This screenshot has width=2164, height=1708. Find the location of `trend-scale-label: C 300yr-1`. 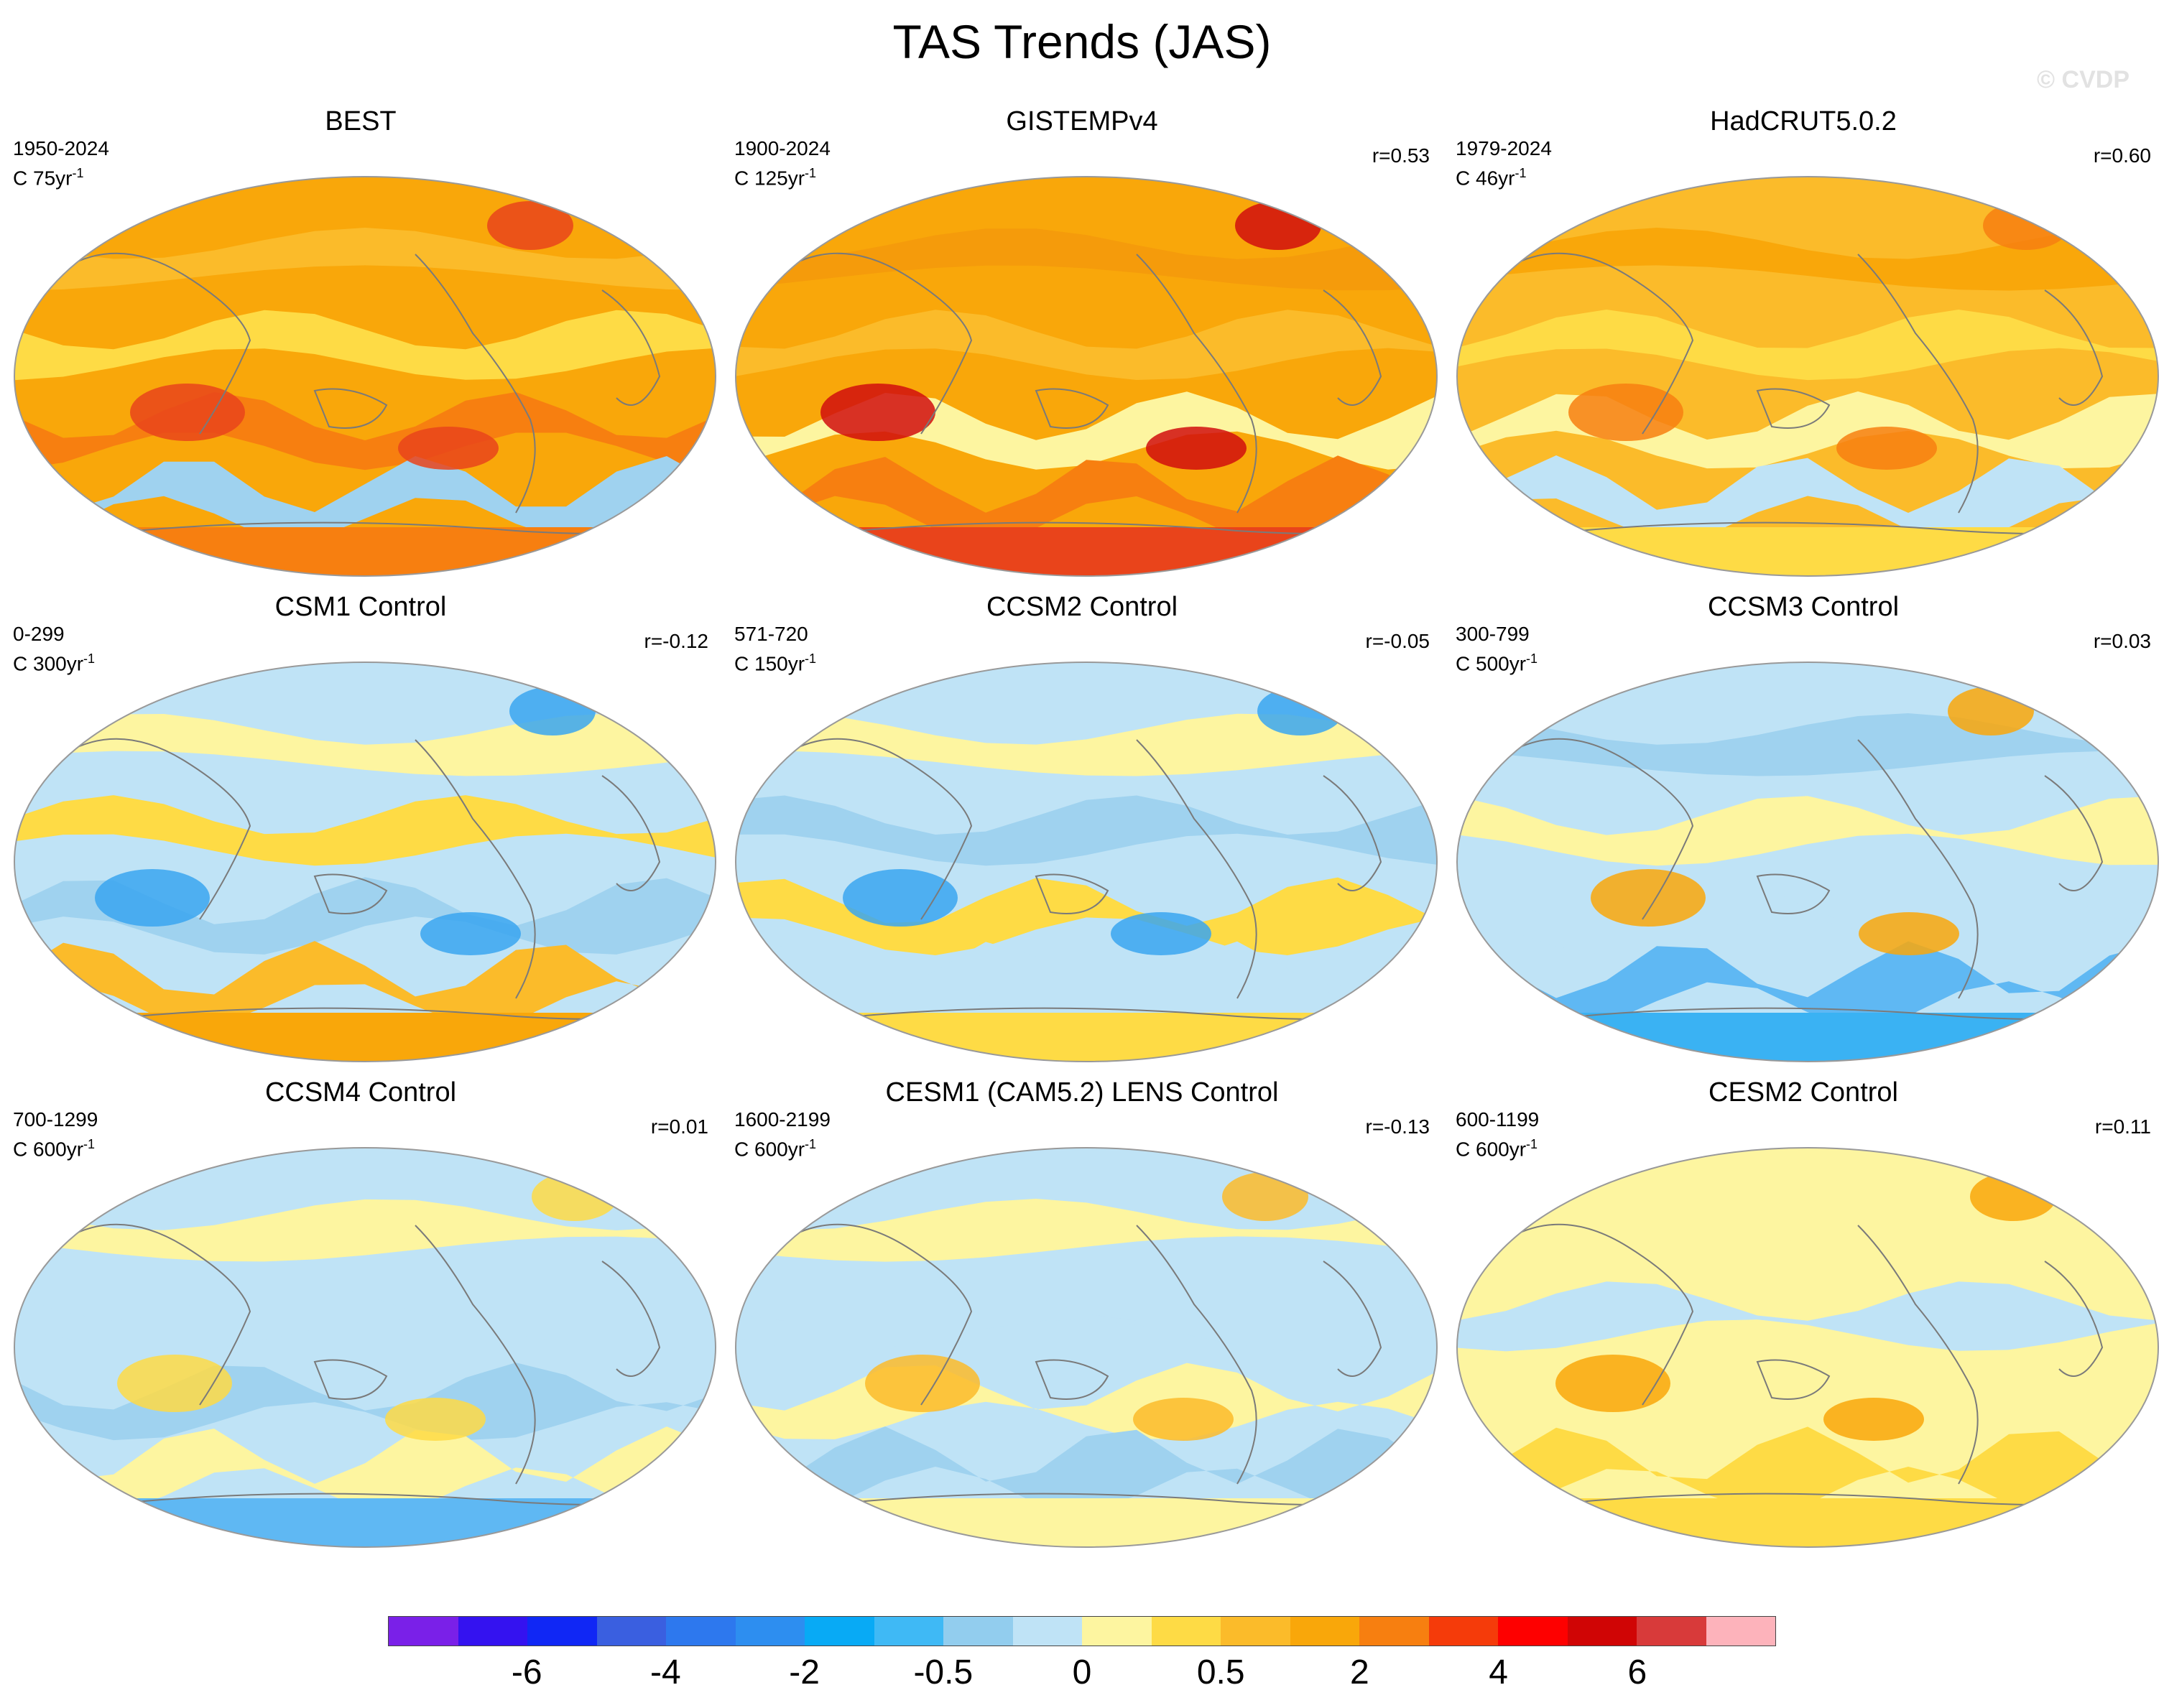

trend-scale-label: C 300yr-1 is located at coordinates (54, 661).